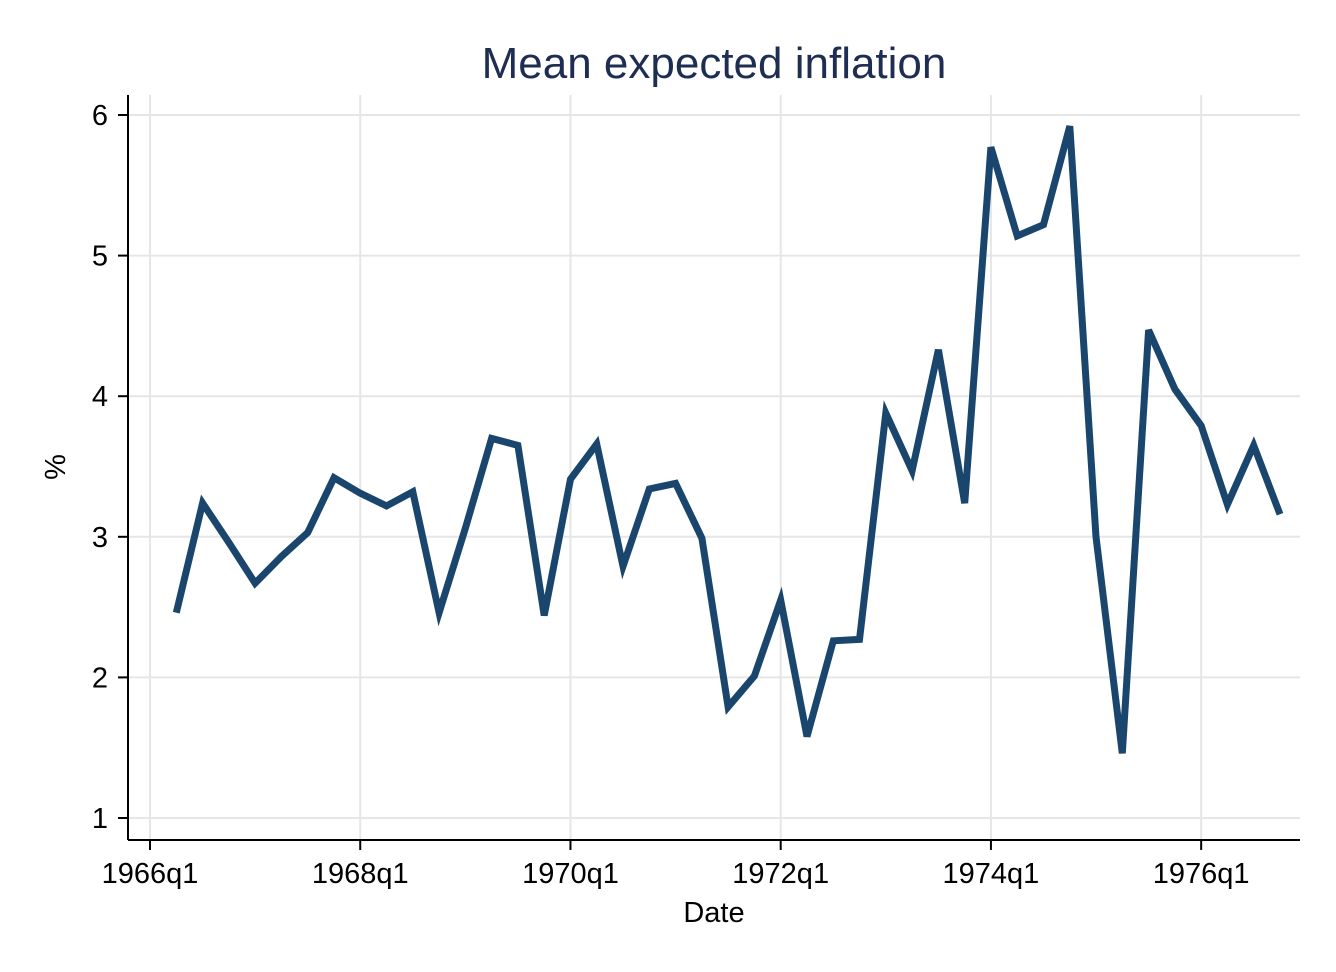 This screenshot has width=1336, height=972. Describe the element at coordinates (100, 397) in the screenshot. I see `y-tick-label-3: 4` at that location.